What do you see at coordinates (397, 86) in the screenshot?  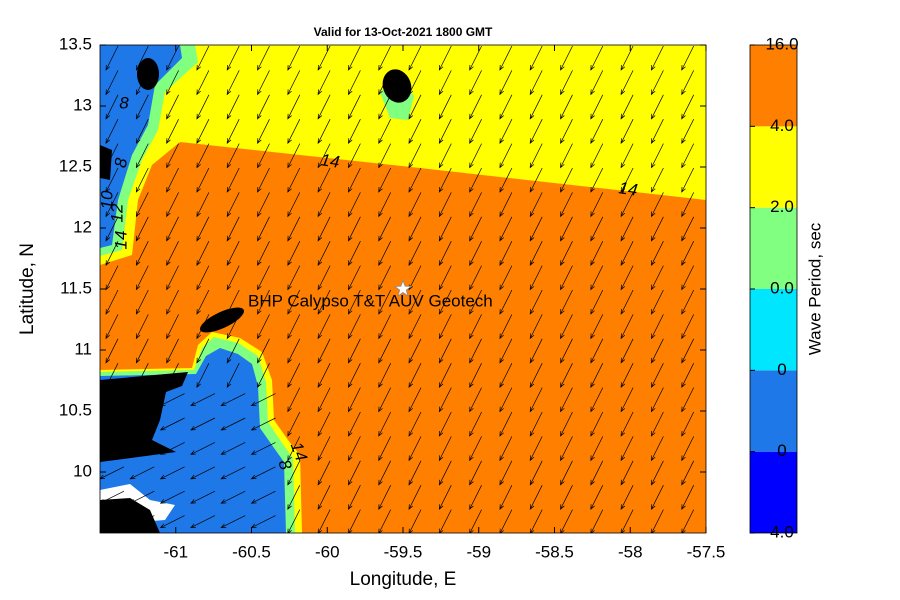 I see `island` at bounding box center [397, 86].